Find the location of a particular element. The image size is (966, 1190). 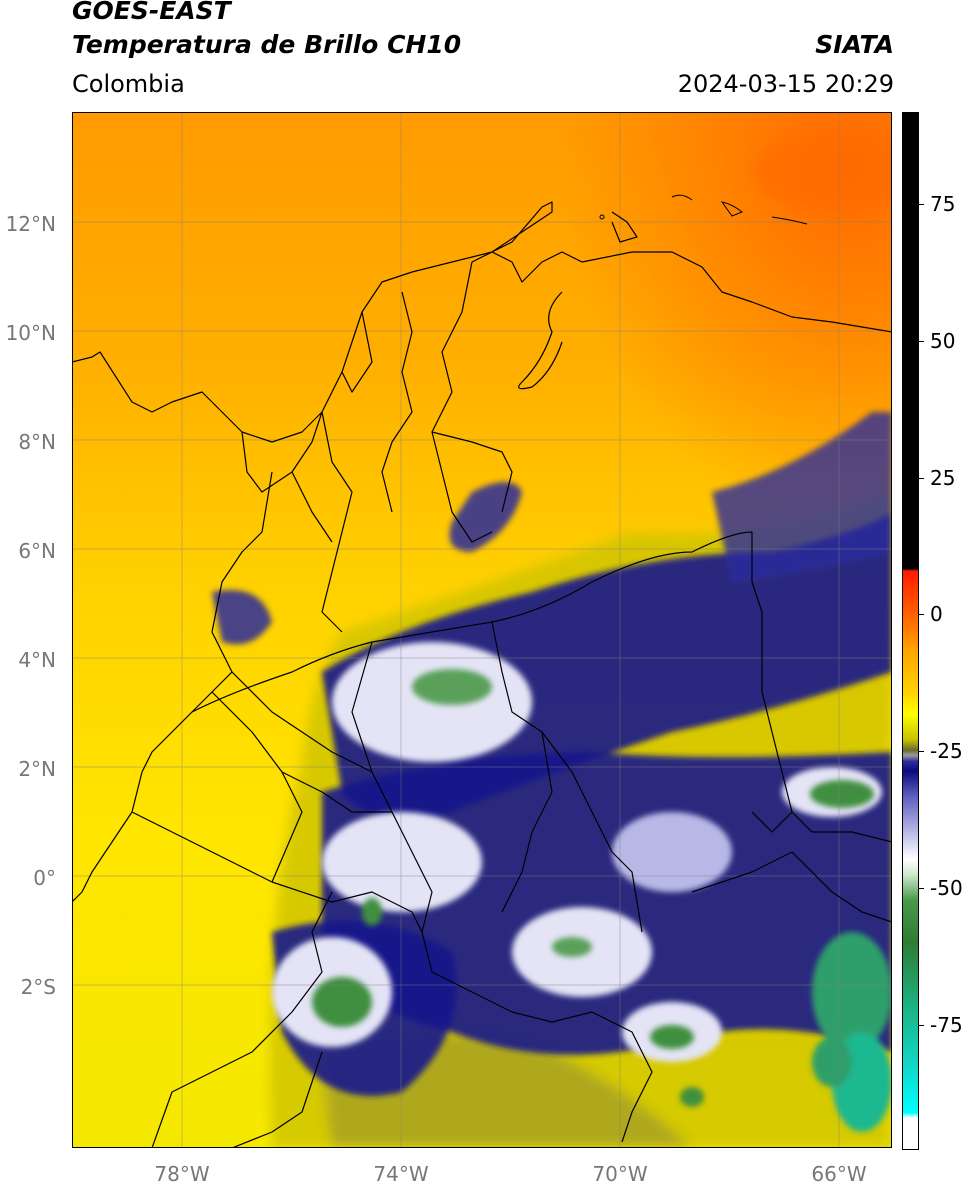

colorbar-label-minus25: -25 is located at coordinates (946, 751).